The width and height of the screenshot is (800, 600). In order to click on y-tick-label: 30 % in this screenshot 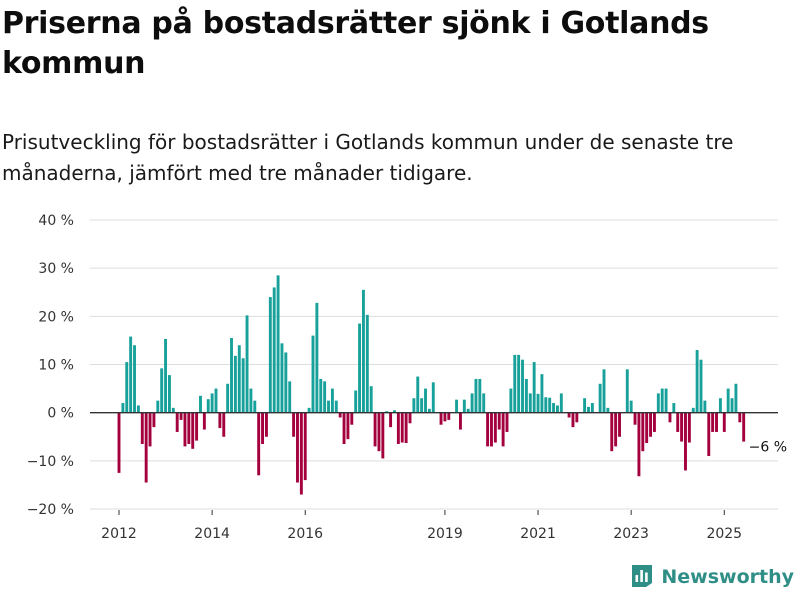, I will do `click(56, 269)`.